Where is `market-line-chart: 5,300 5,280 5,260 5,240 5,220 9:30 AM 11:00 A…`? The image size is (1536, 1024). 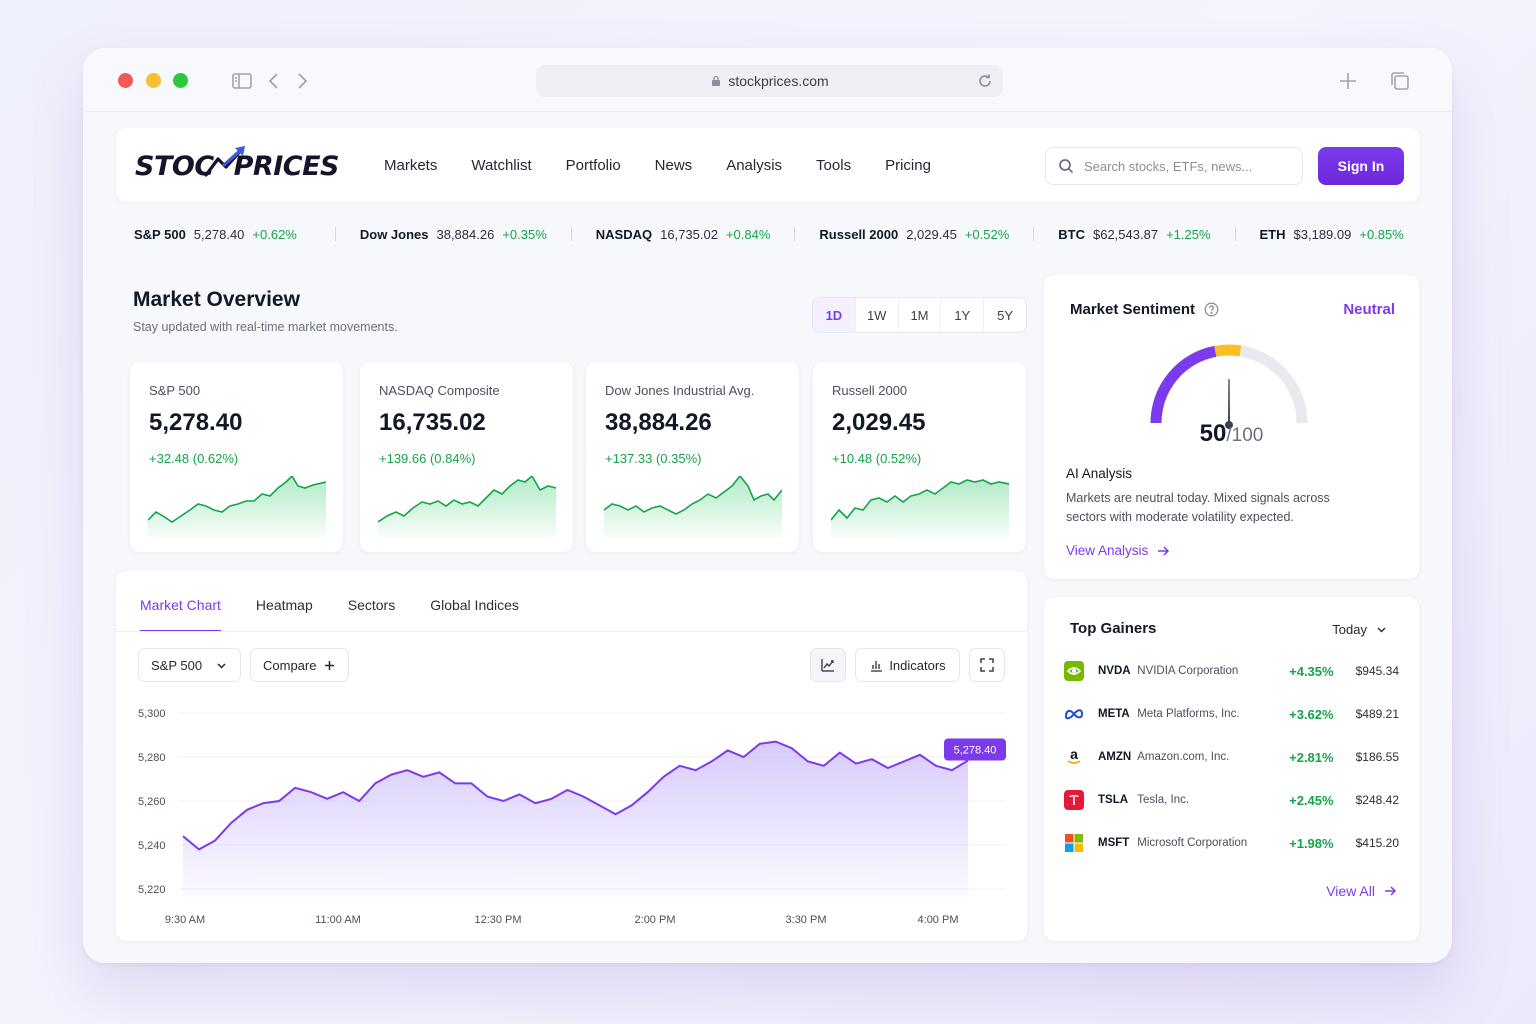
market-line-chart: 5,300 5,280 5,260 5,240 5,220 9:30 AM 11:00 A… is located at coordinates (578, 819).